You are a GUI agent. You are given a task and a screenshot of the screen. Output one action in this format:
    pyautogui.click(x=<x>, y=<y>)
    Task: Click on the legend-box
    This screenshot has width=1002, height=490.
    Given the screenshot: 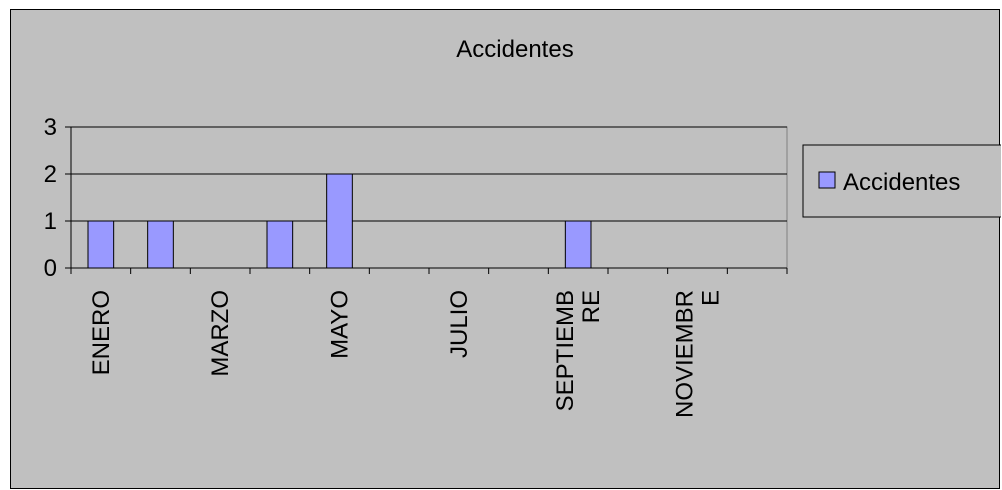 What is the action you would take?
    pyautogui.click(x=901, y=181)
    